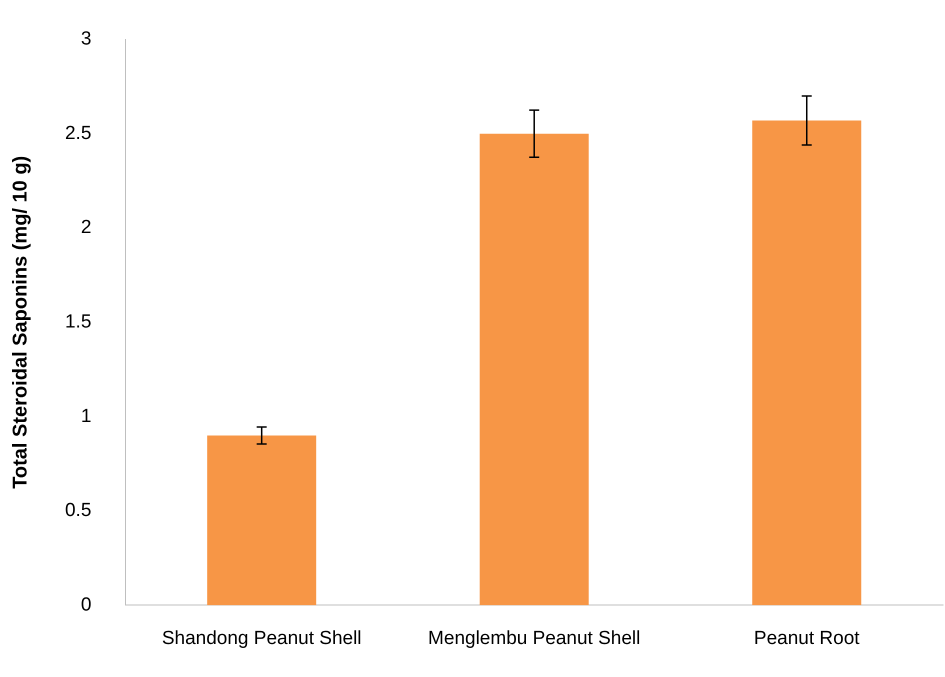  Describe the element at coordinates (86, 39) in the screenshot. I see `y-tick-label: 3` at that location.